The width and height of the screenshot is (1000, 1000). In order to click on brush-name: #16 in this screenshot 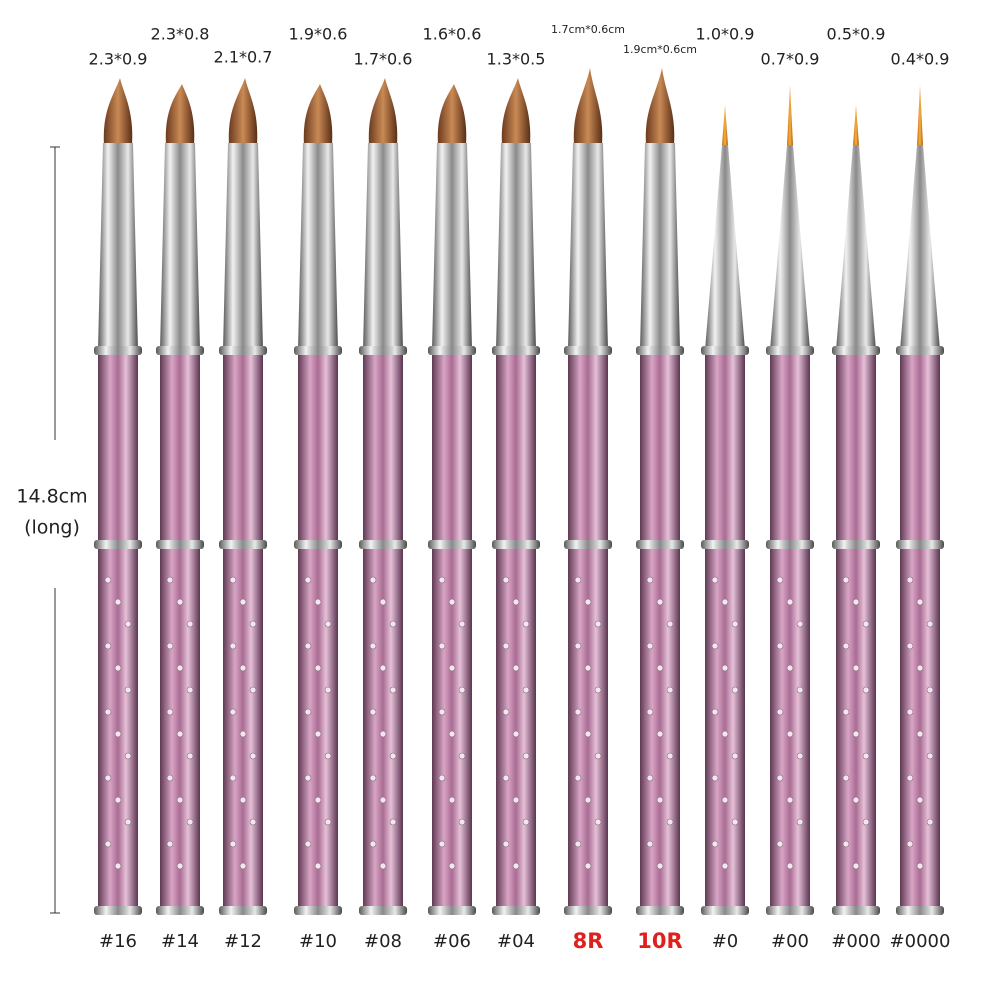, I will do `click(118, 941)`.